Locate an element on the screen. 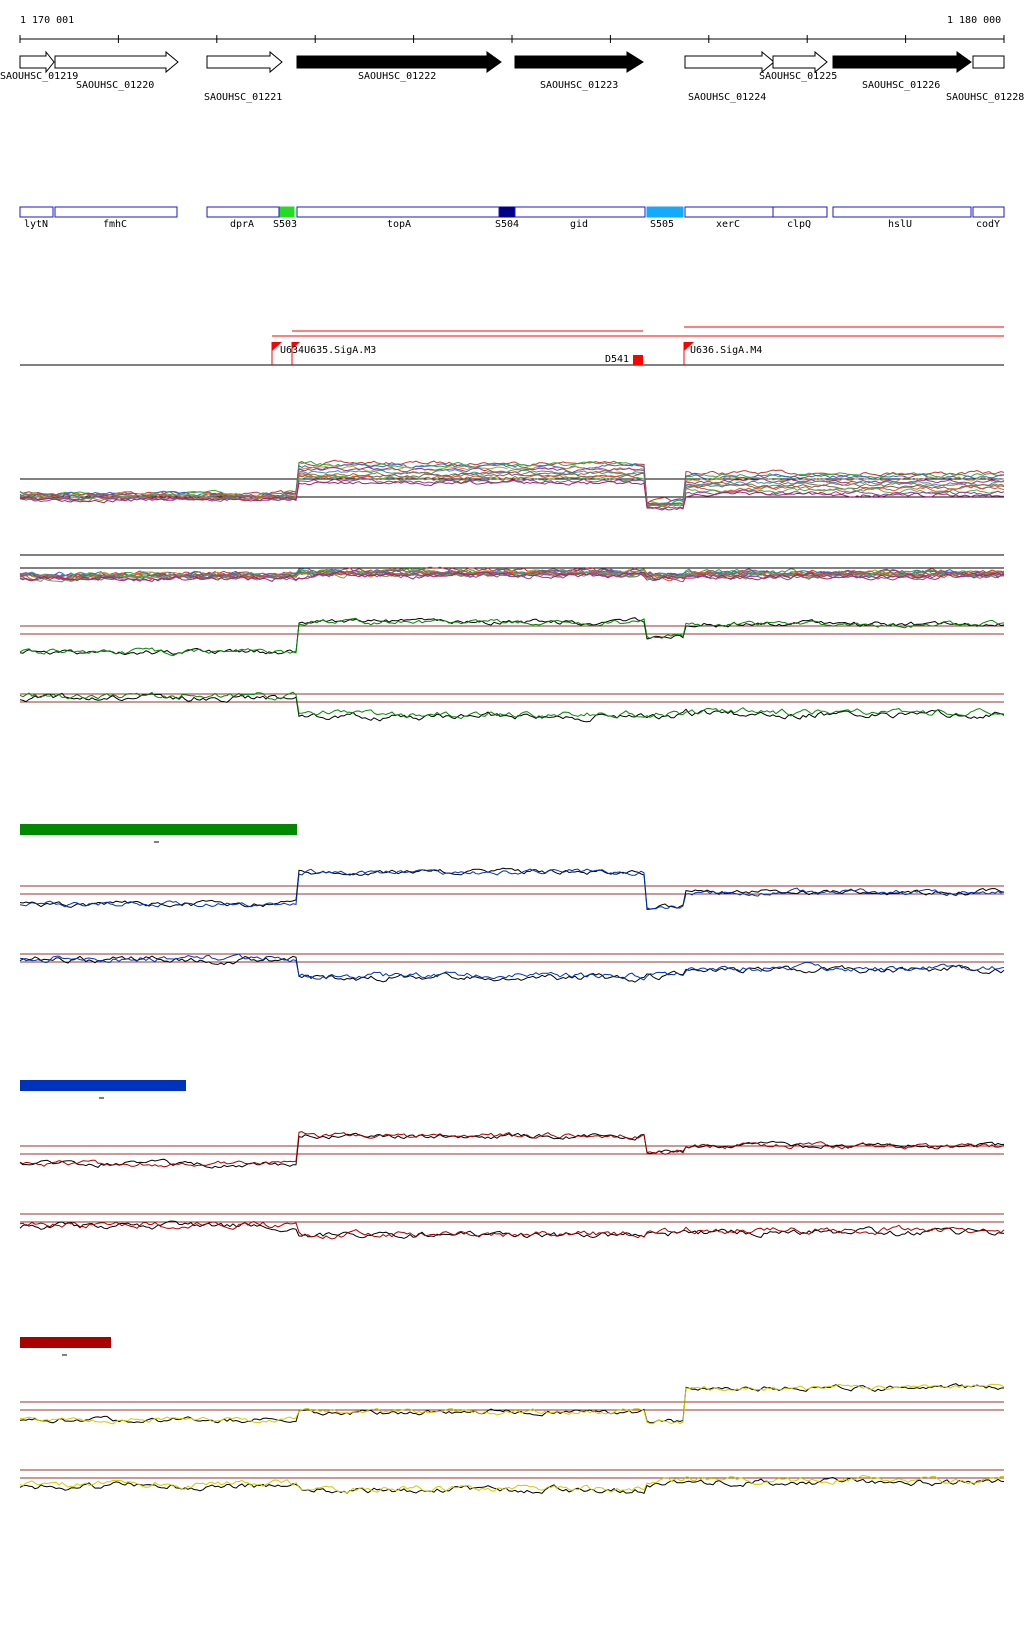 The image size is (1024, 1644). green-legend-bar is located at coordinates (158, 829).